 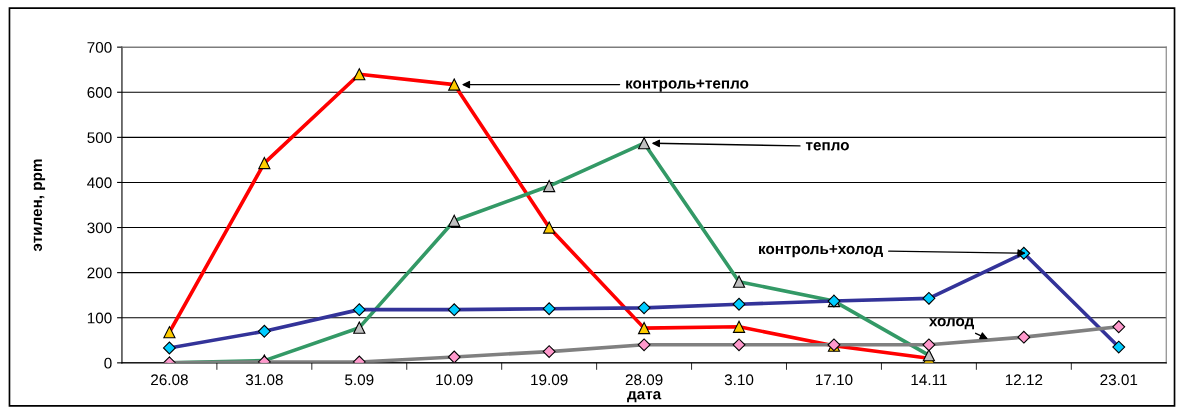 What do you see at coordinates (99, 273) in the screenshot?
I see `y-tick-label: 200` at bounding box center [99, 273].